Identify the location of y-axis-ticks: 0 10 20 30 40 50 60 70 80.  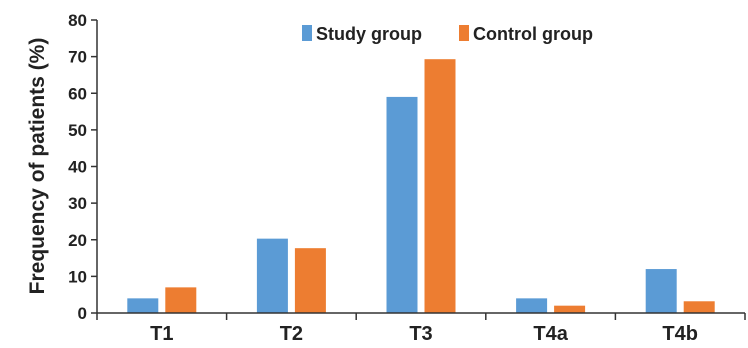
(82, 167).